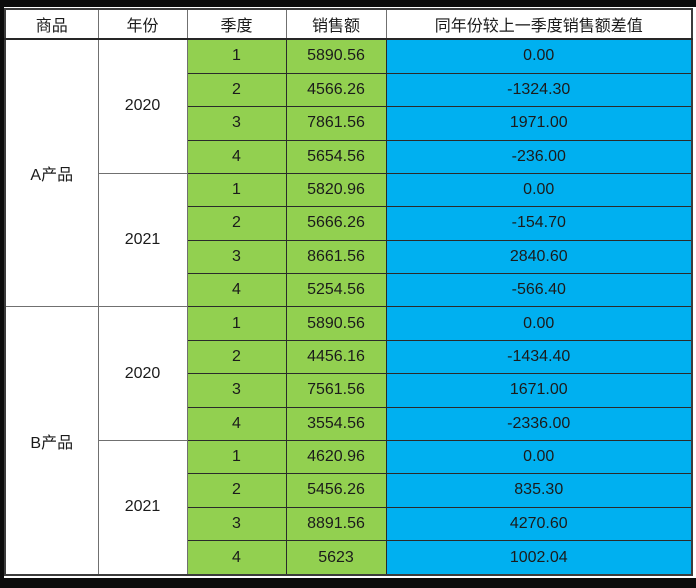 Image resolution: width=696 pixels, height=588 pixels. What do you see at coordinates (336, 24) in the screenshot?
I see `header-sales: 销售额` at bounding box center [336, 24].